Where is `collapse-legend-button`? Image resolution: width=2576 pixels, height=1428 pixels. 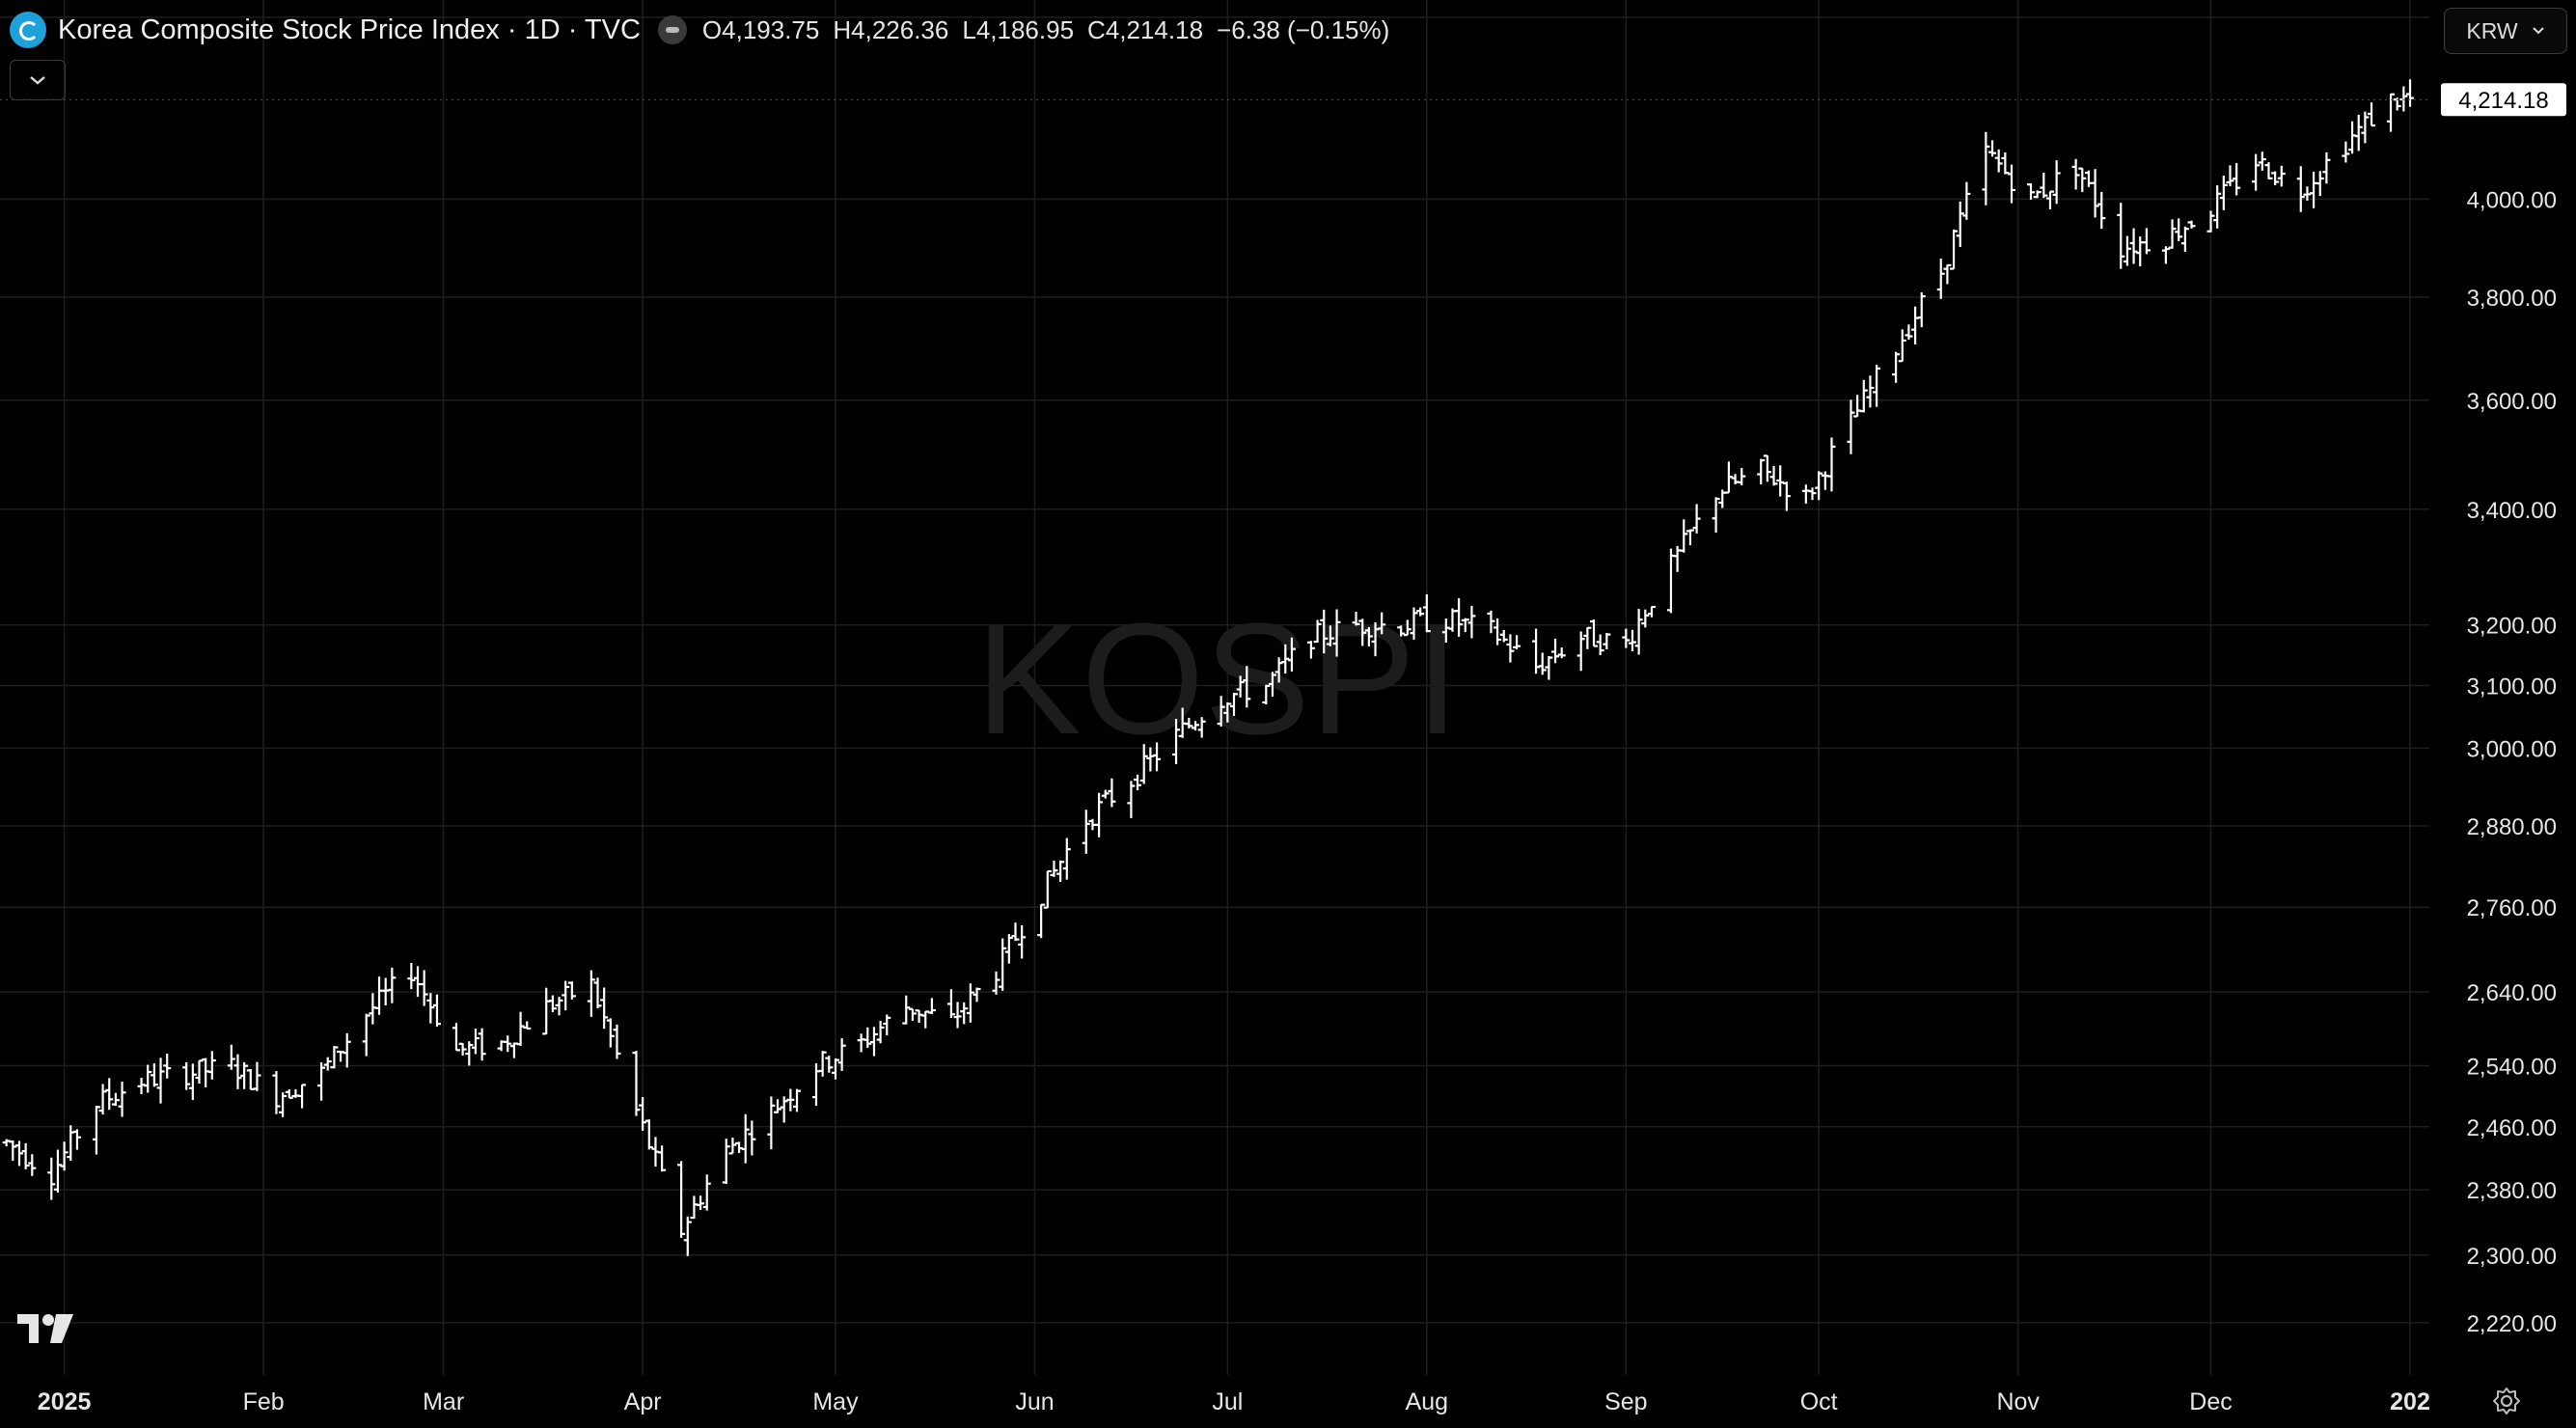
collapse-legend-button is located at coordinates (38, 80).